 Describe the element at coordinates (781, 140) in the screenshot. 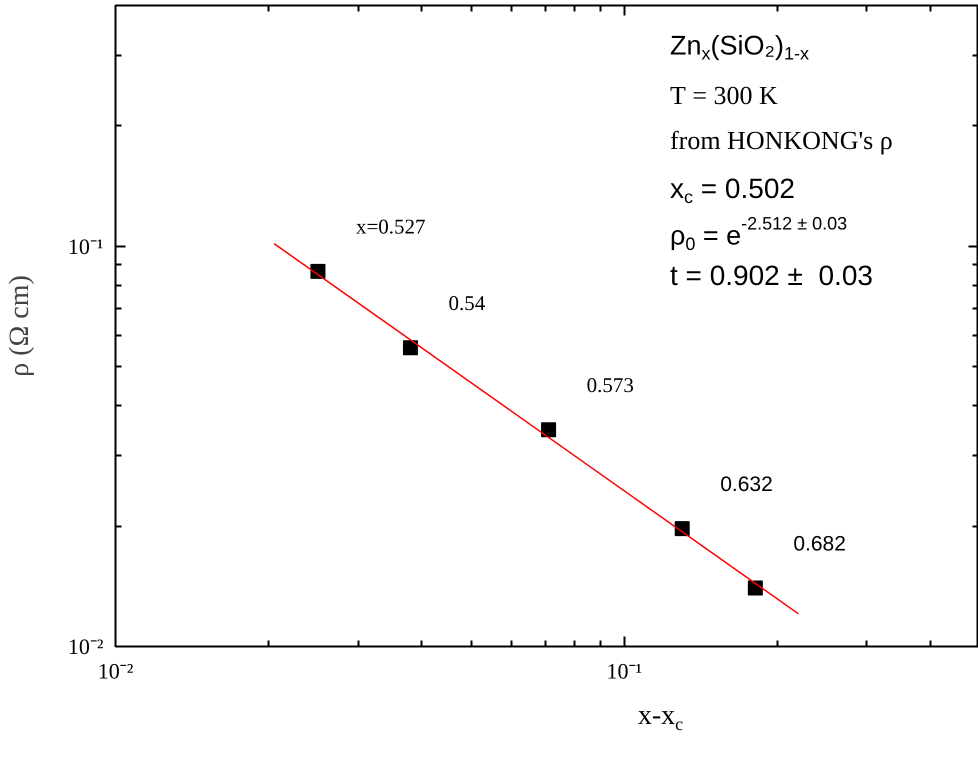

I see `annotation: from HONKONG's ρ` at that location.